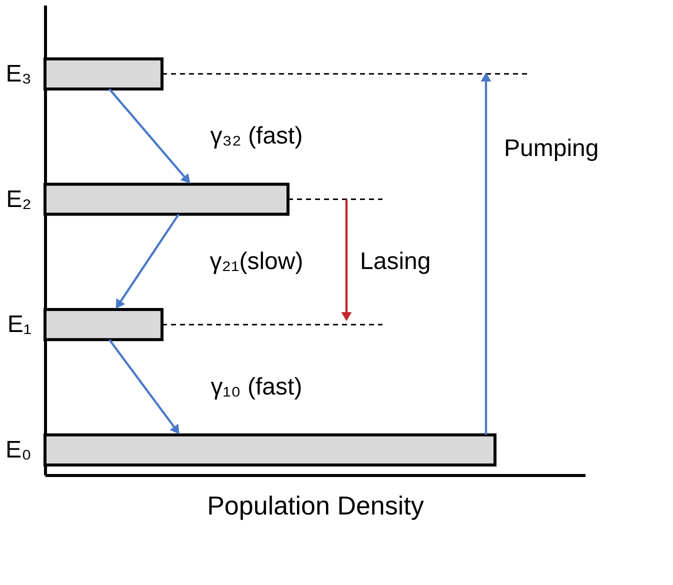 The height and width of the screenshot is (585, 673). I want to click on annotation: Lasing, so click(395, 261).